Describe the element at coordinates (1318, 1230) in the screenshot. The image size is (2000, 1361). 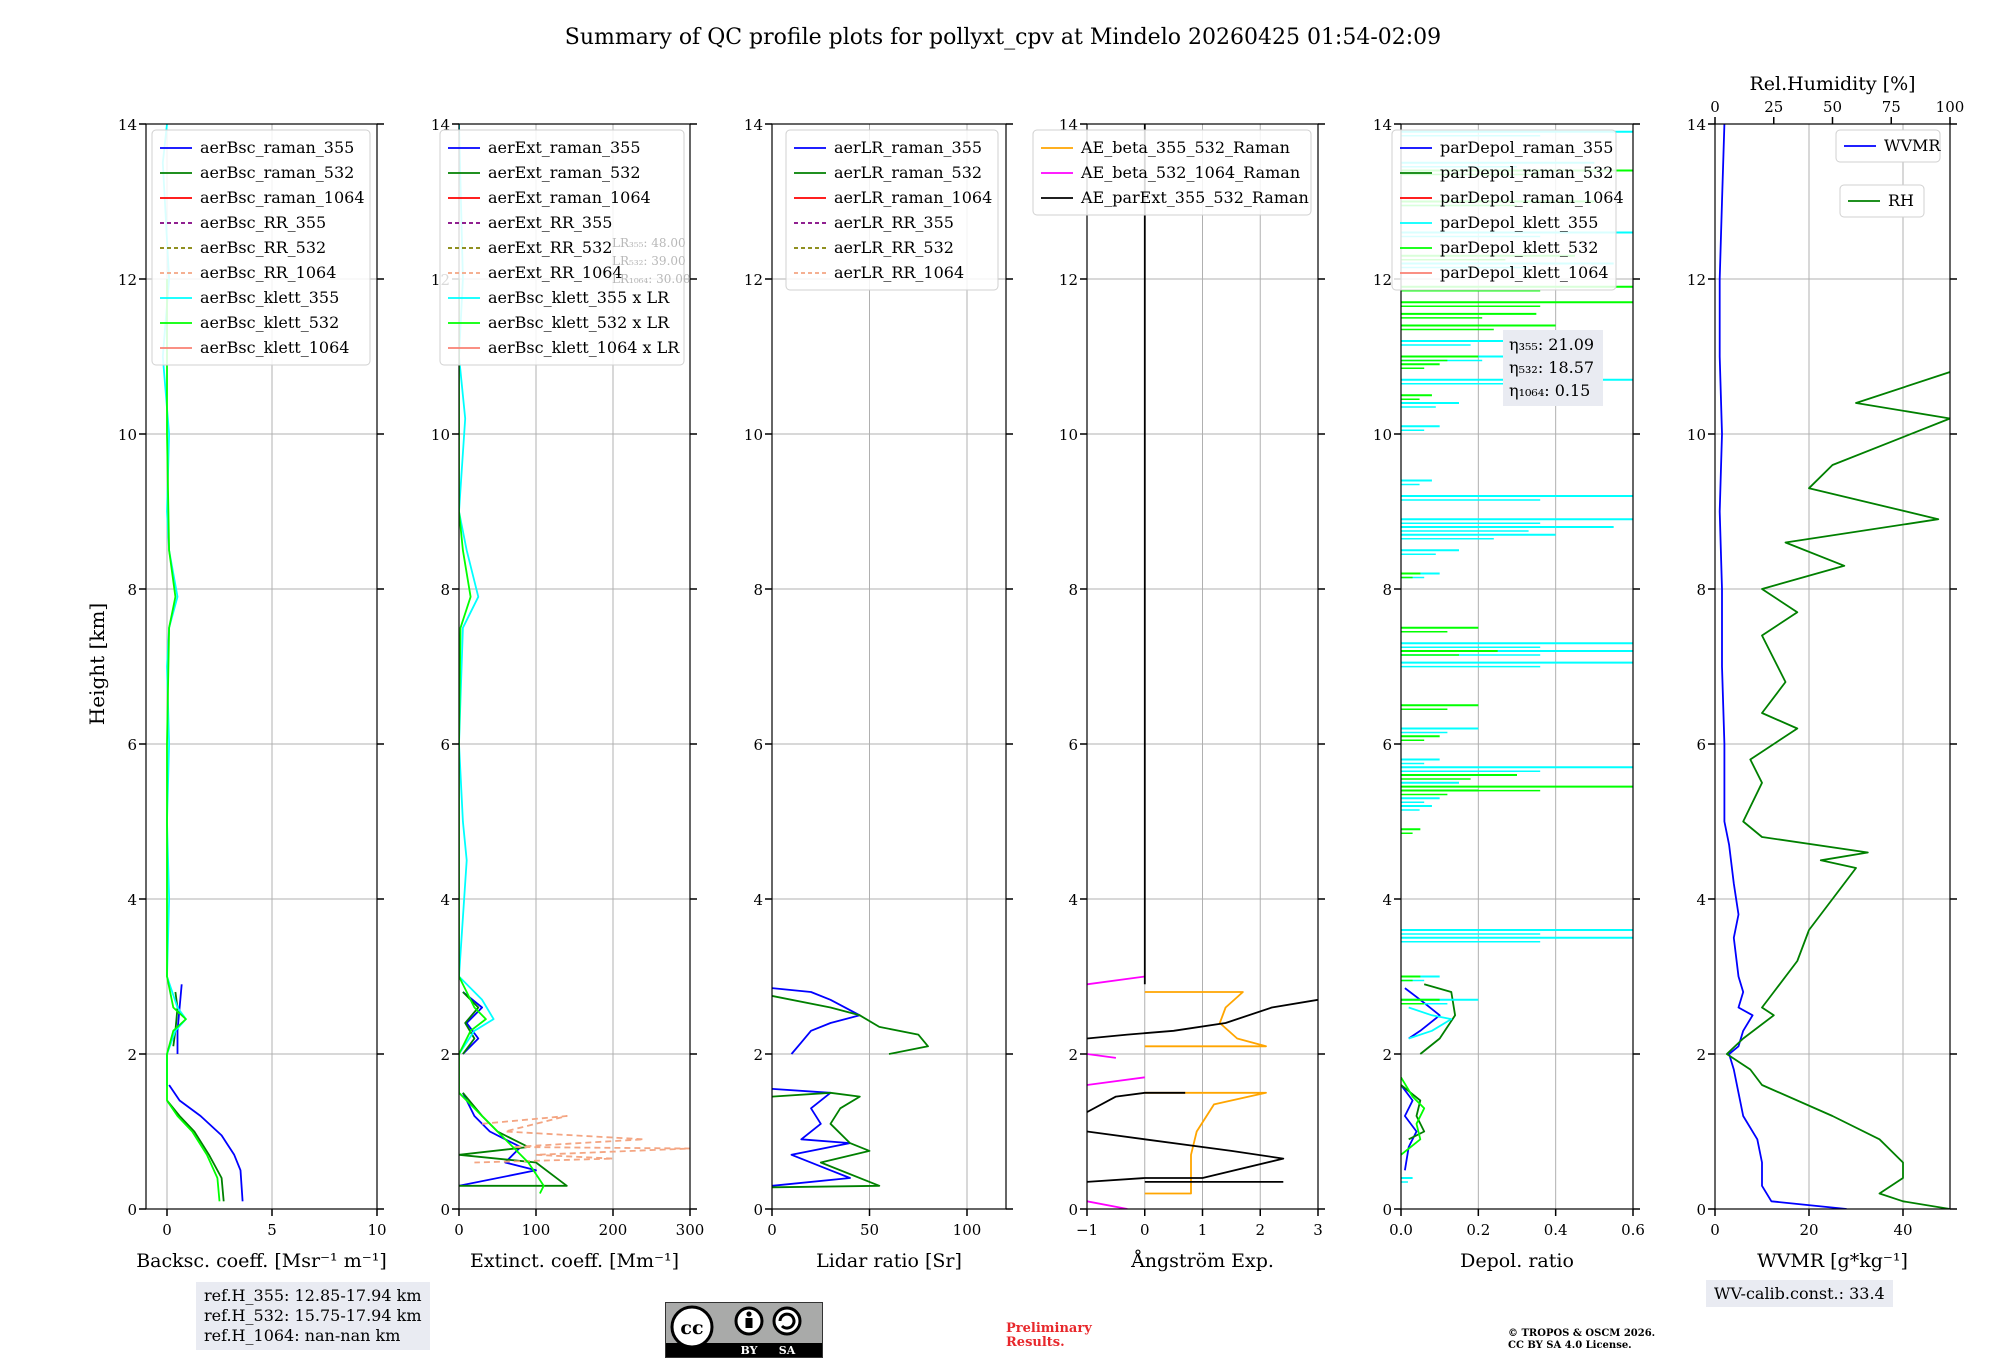
I see `xtick-label: 3` at that location.